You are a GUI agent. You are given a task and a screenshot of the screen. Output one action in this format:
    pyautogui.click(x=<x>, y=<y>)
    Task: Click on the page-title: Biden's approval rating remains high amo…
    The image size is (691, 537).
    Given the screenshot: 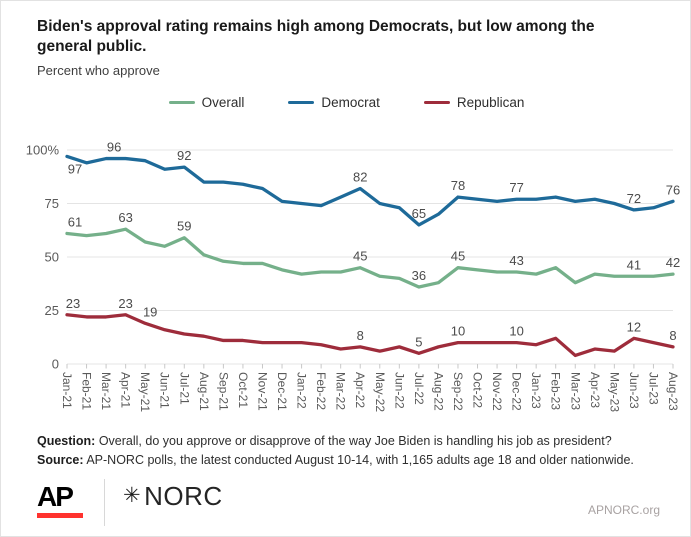 What is the action you would take?
    pyautogui.click(x=316, y=37)
    